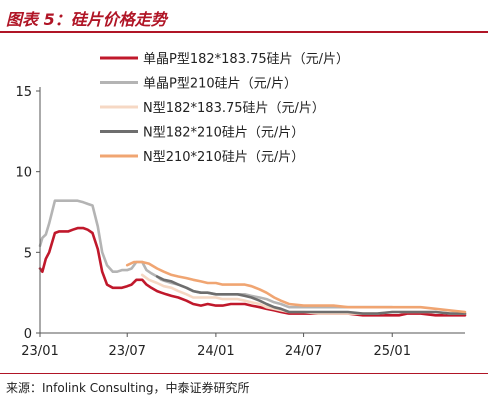 The height and width of the screenshot is (405, 488). Describe the element at coordinates (220, 84) in the screenshot. I see `legend-label-2: 单晶P型210硅片（元/片）` at that location.